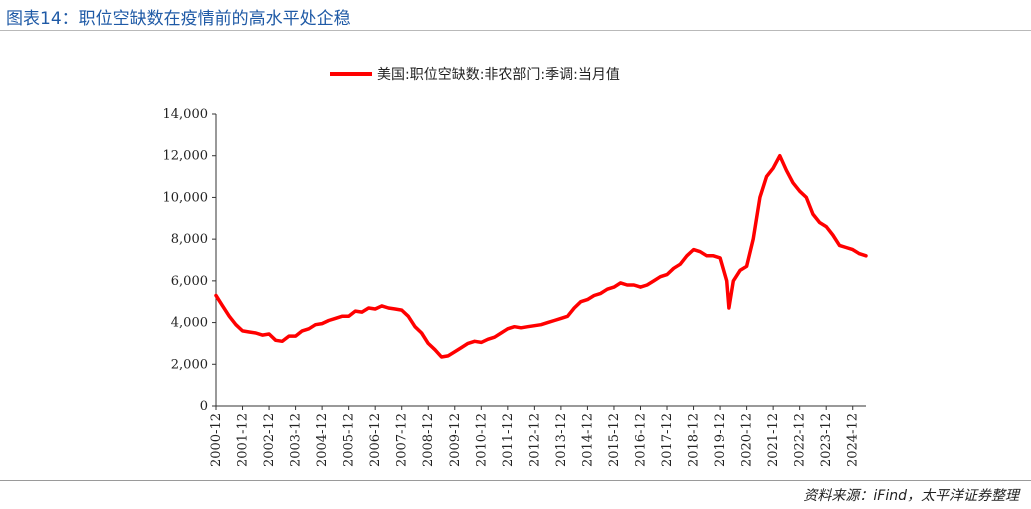 Image resolution: width=1031 pixels, height=509 pixels. I want to click on y-tick-label: 2,000, so click(189, 364).